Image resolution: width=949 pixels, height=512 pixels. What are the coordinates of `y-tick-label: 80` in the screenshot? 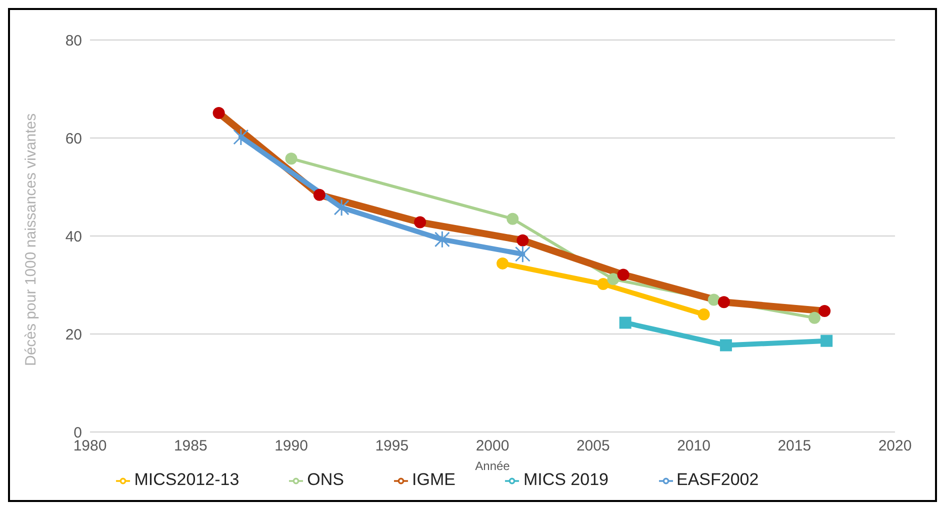 It's located at (73, 41).